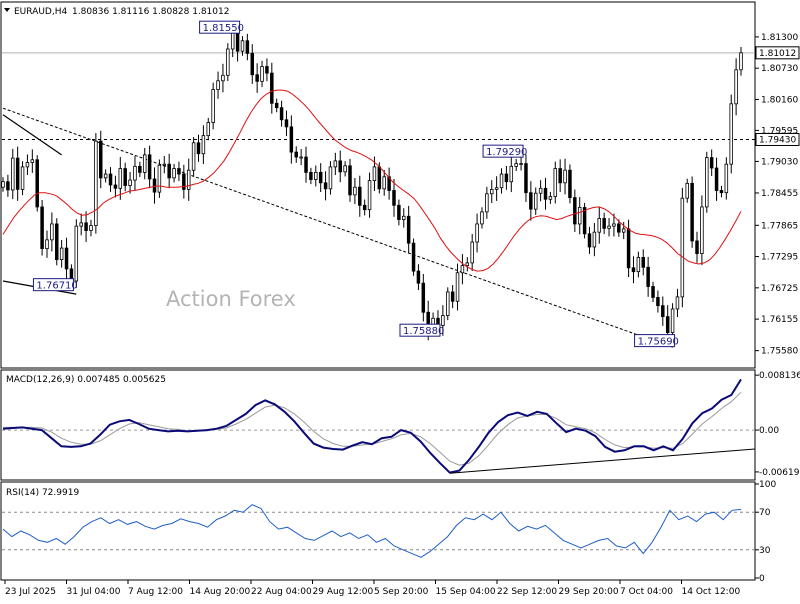  What do you see at coordinates (602, 461) in the screenshot?
I see `macd-trendline` at bounding box center [602, 461].